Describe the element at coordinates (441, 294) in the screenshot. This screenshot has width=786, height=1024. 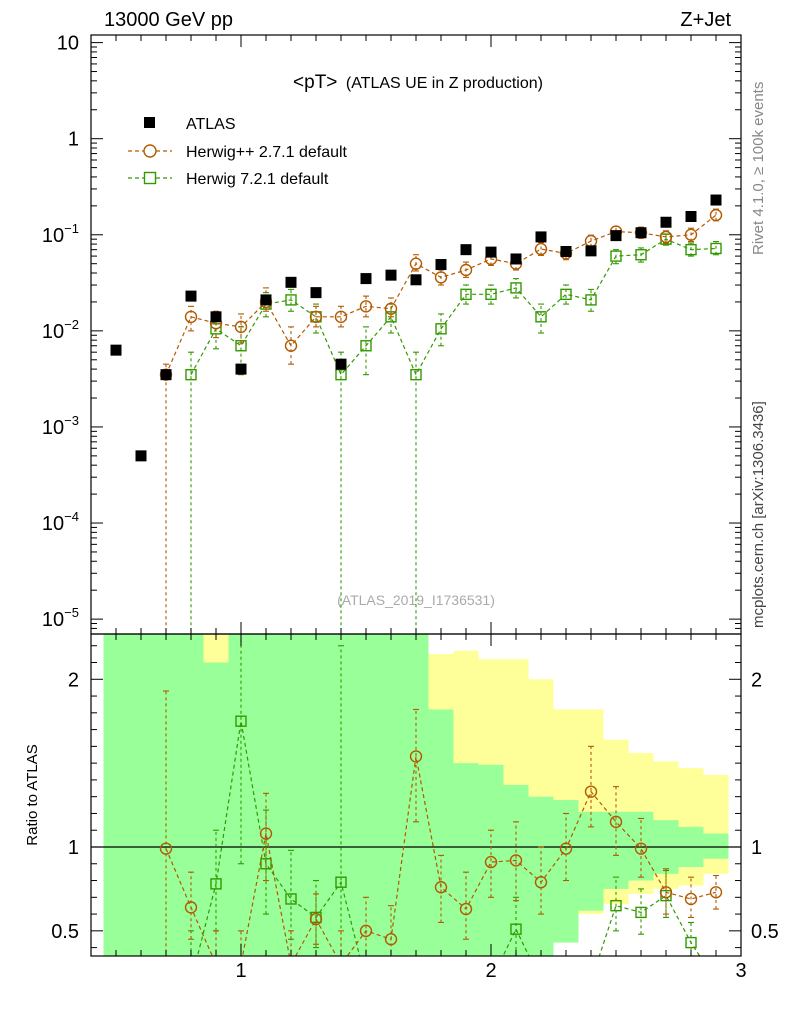
I see `main-line-herwigpp` at that location.